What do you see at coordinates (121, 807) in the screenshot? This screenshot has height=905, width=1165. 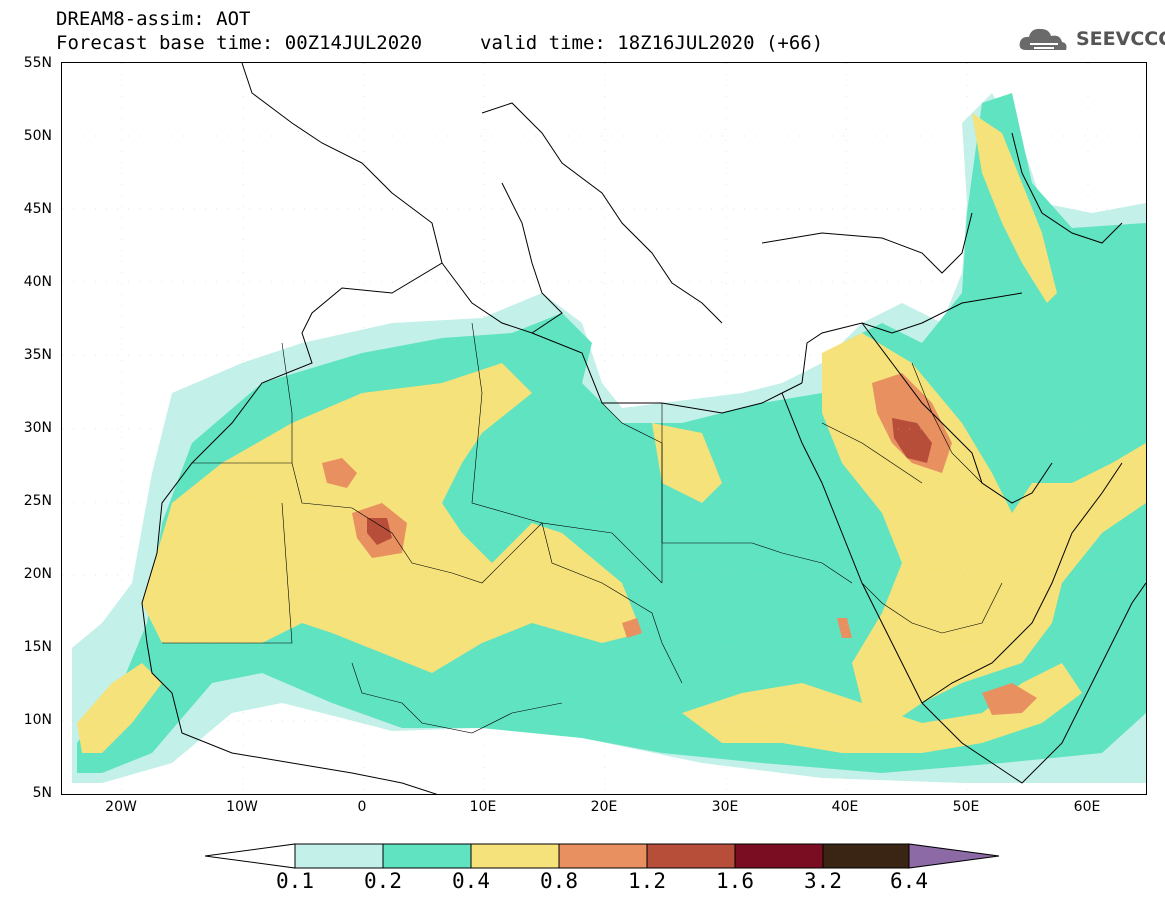 I see `lon-label: 20W` at bounding box center [121, 807].